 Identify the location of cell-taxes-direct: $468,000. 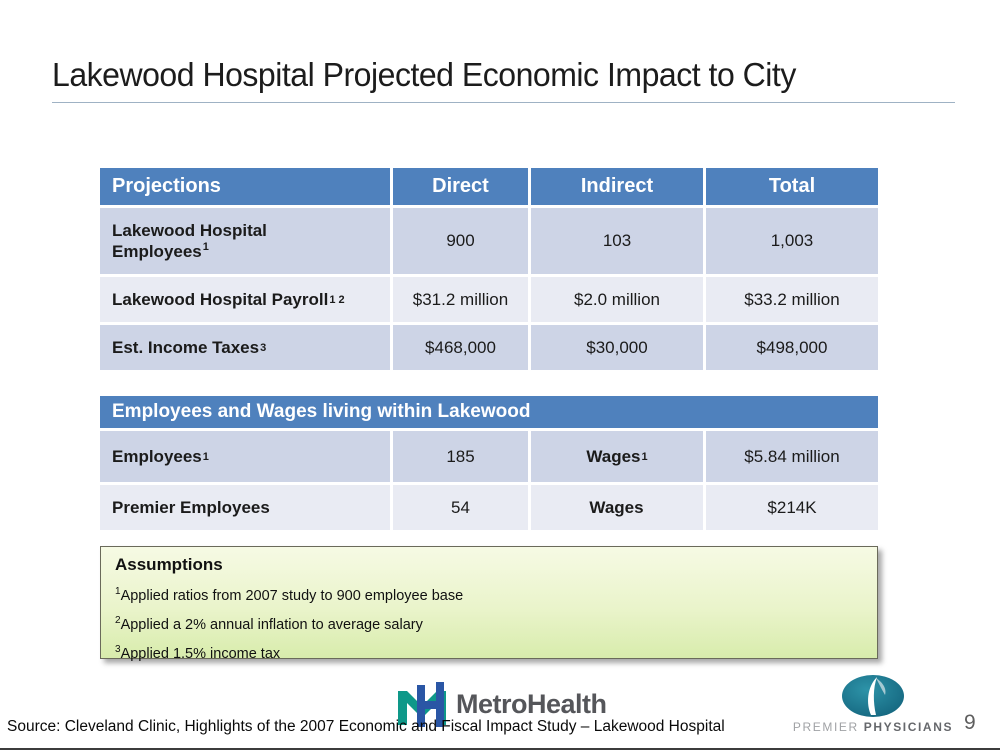
(460, 347).